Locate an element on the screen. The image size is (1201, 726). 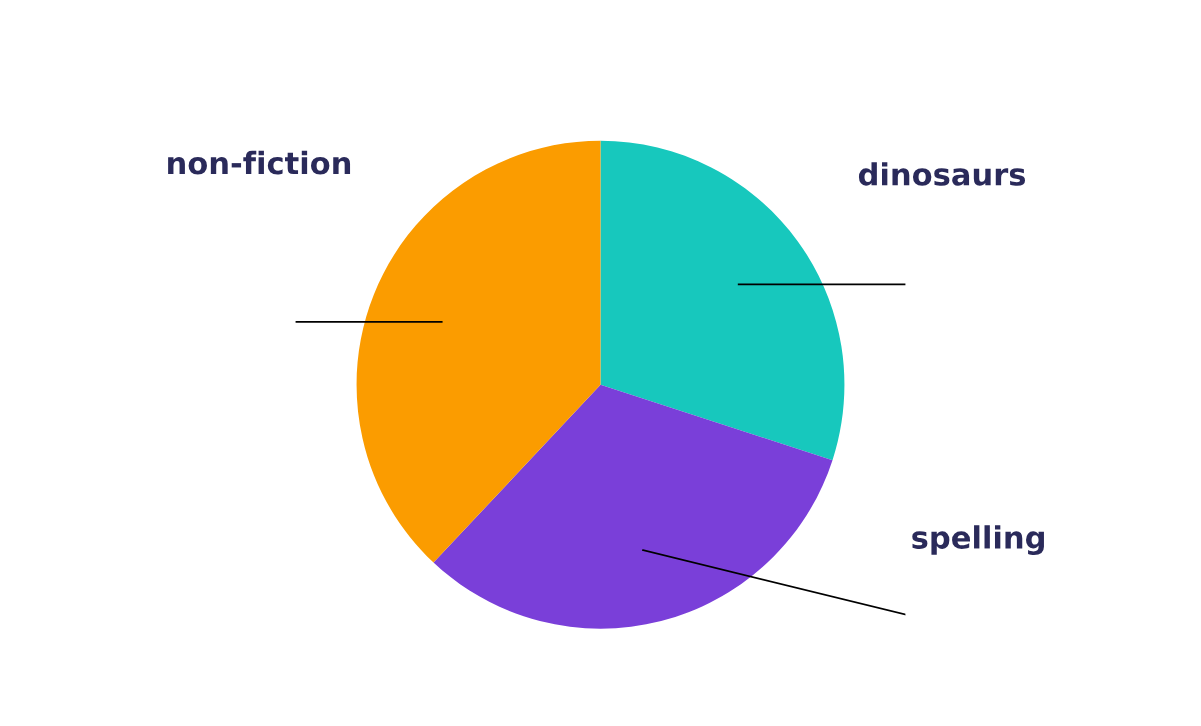
slice-label: spelling is located at coordinates (978, 540).